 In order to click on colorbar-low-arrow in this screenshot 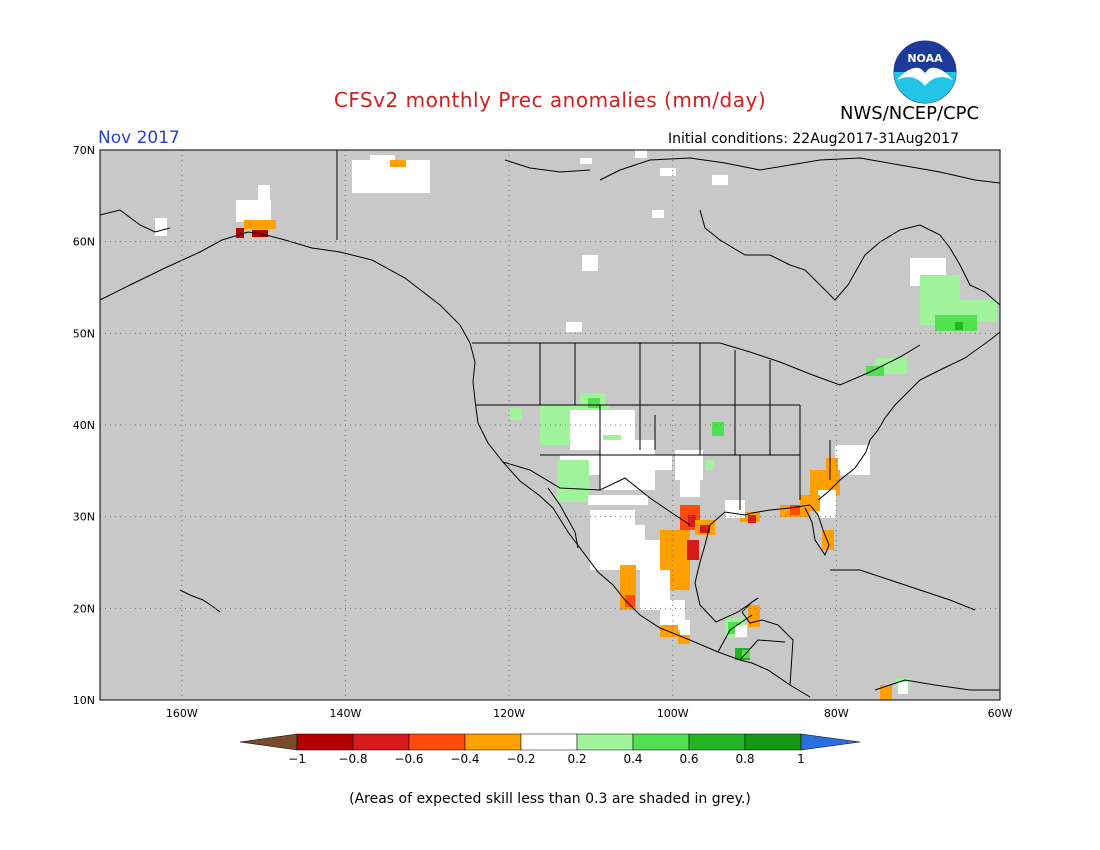, I will do `click(268, 742)`.